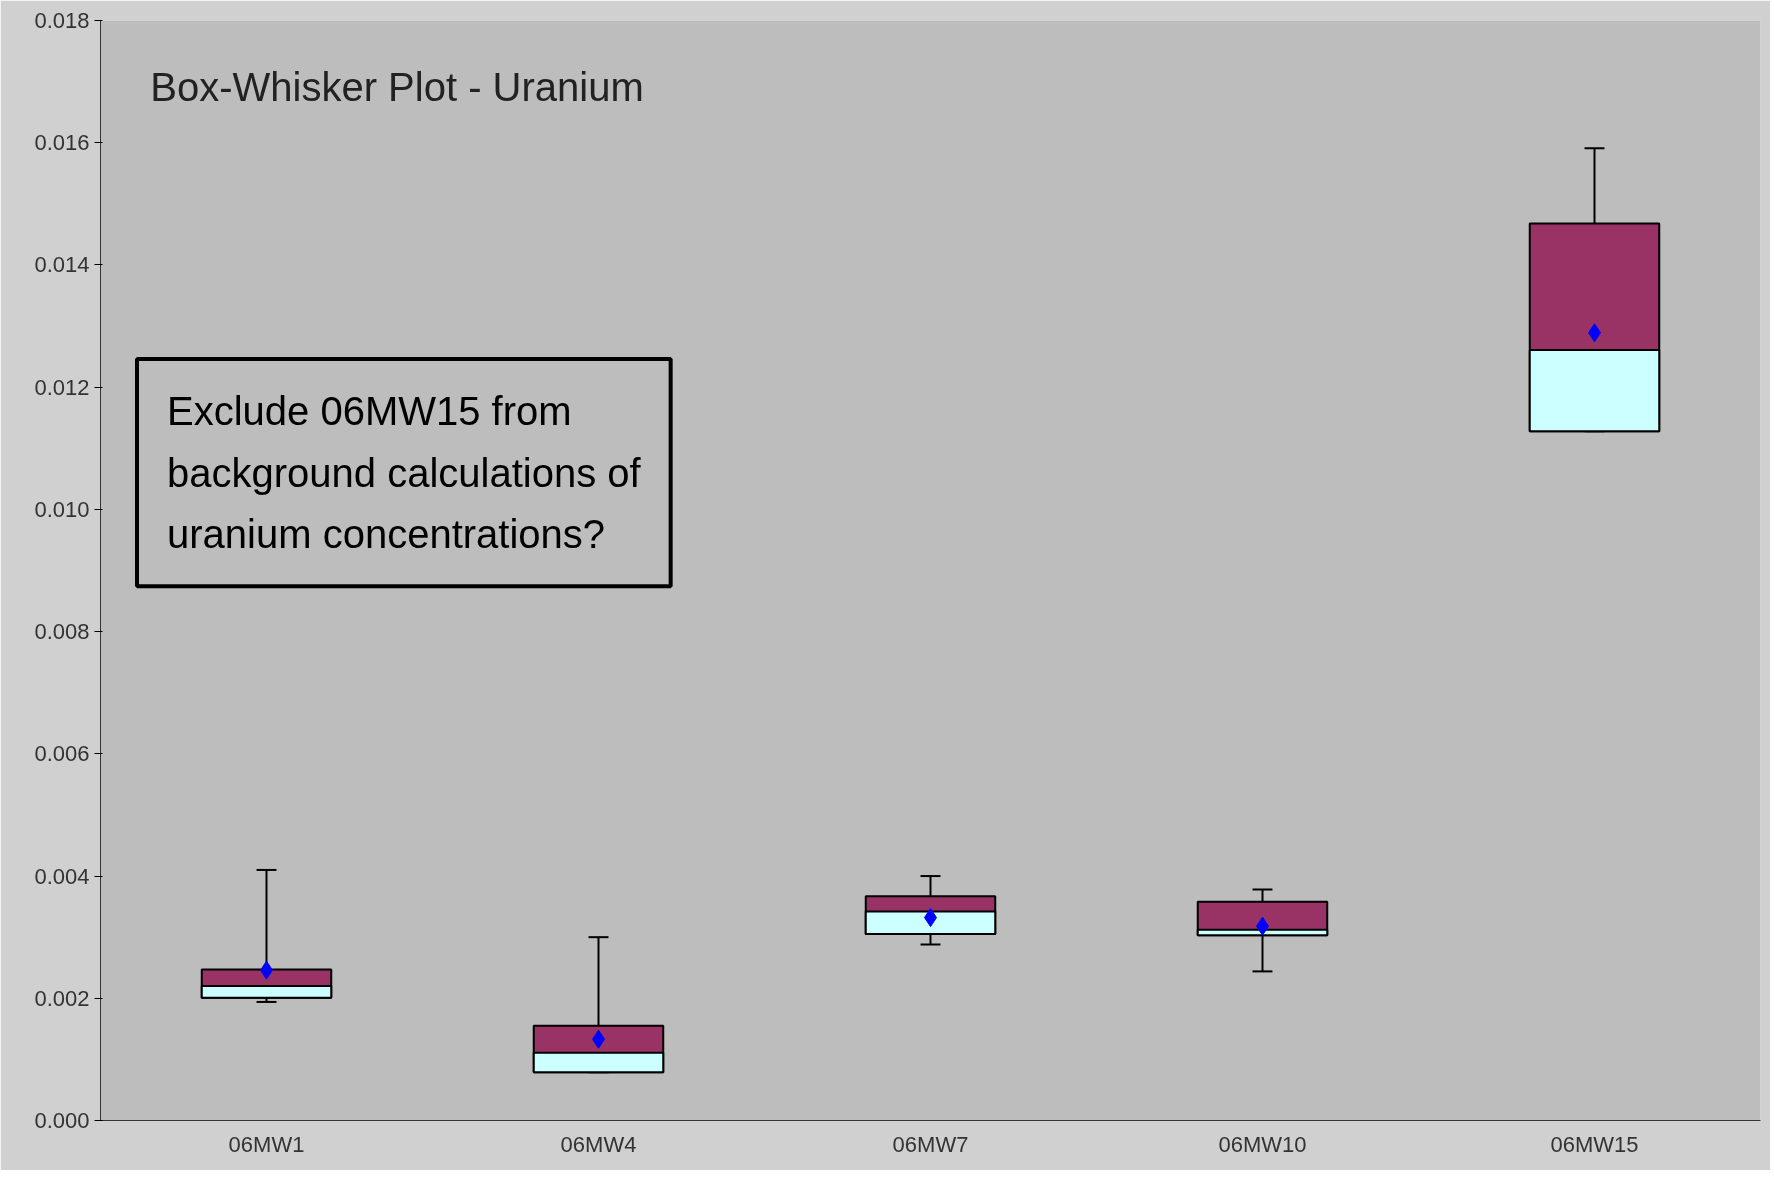 Image resolution: width=1774 pixels, height=1178 pixels. Describe the element at coordinates (1262, 1144) in the screenshot. I see `x-tick-label: 06MW10` at that location.